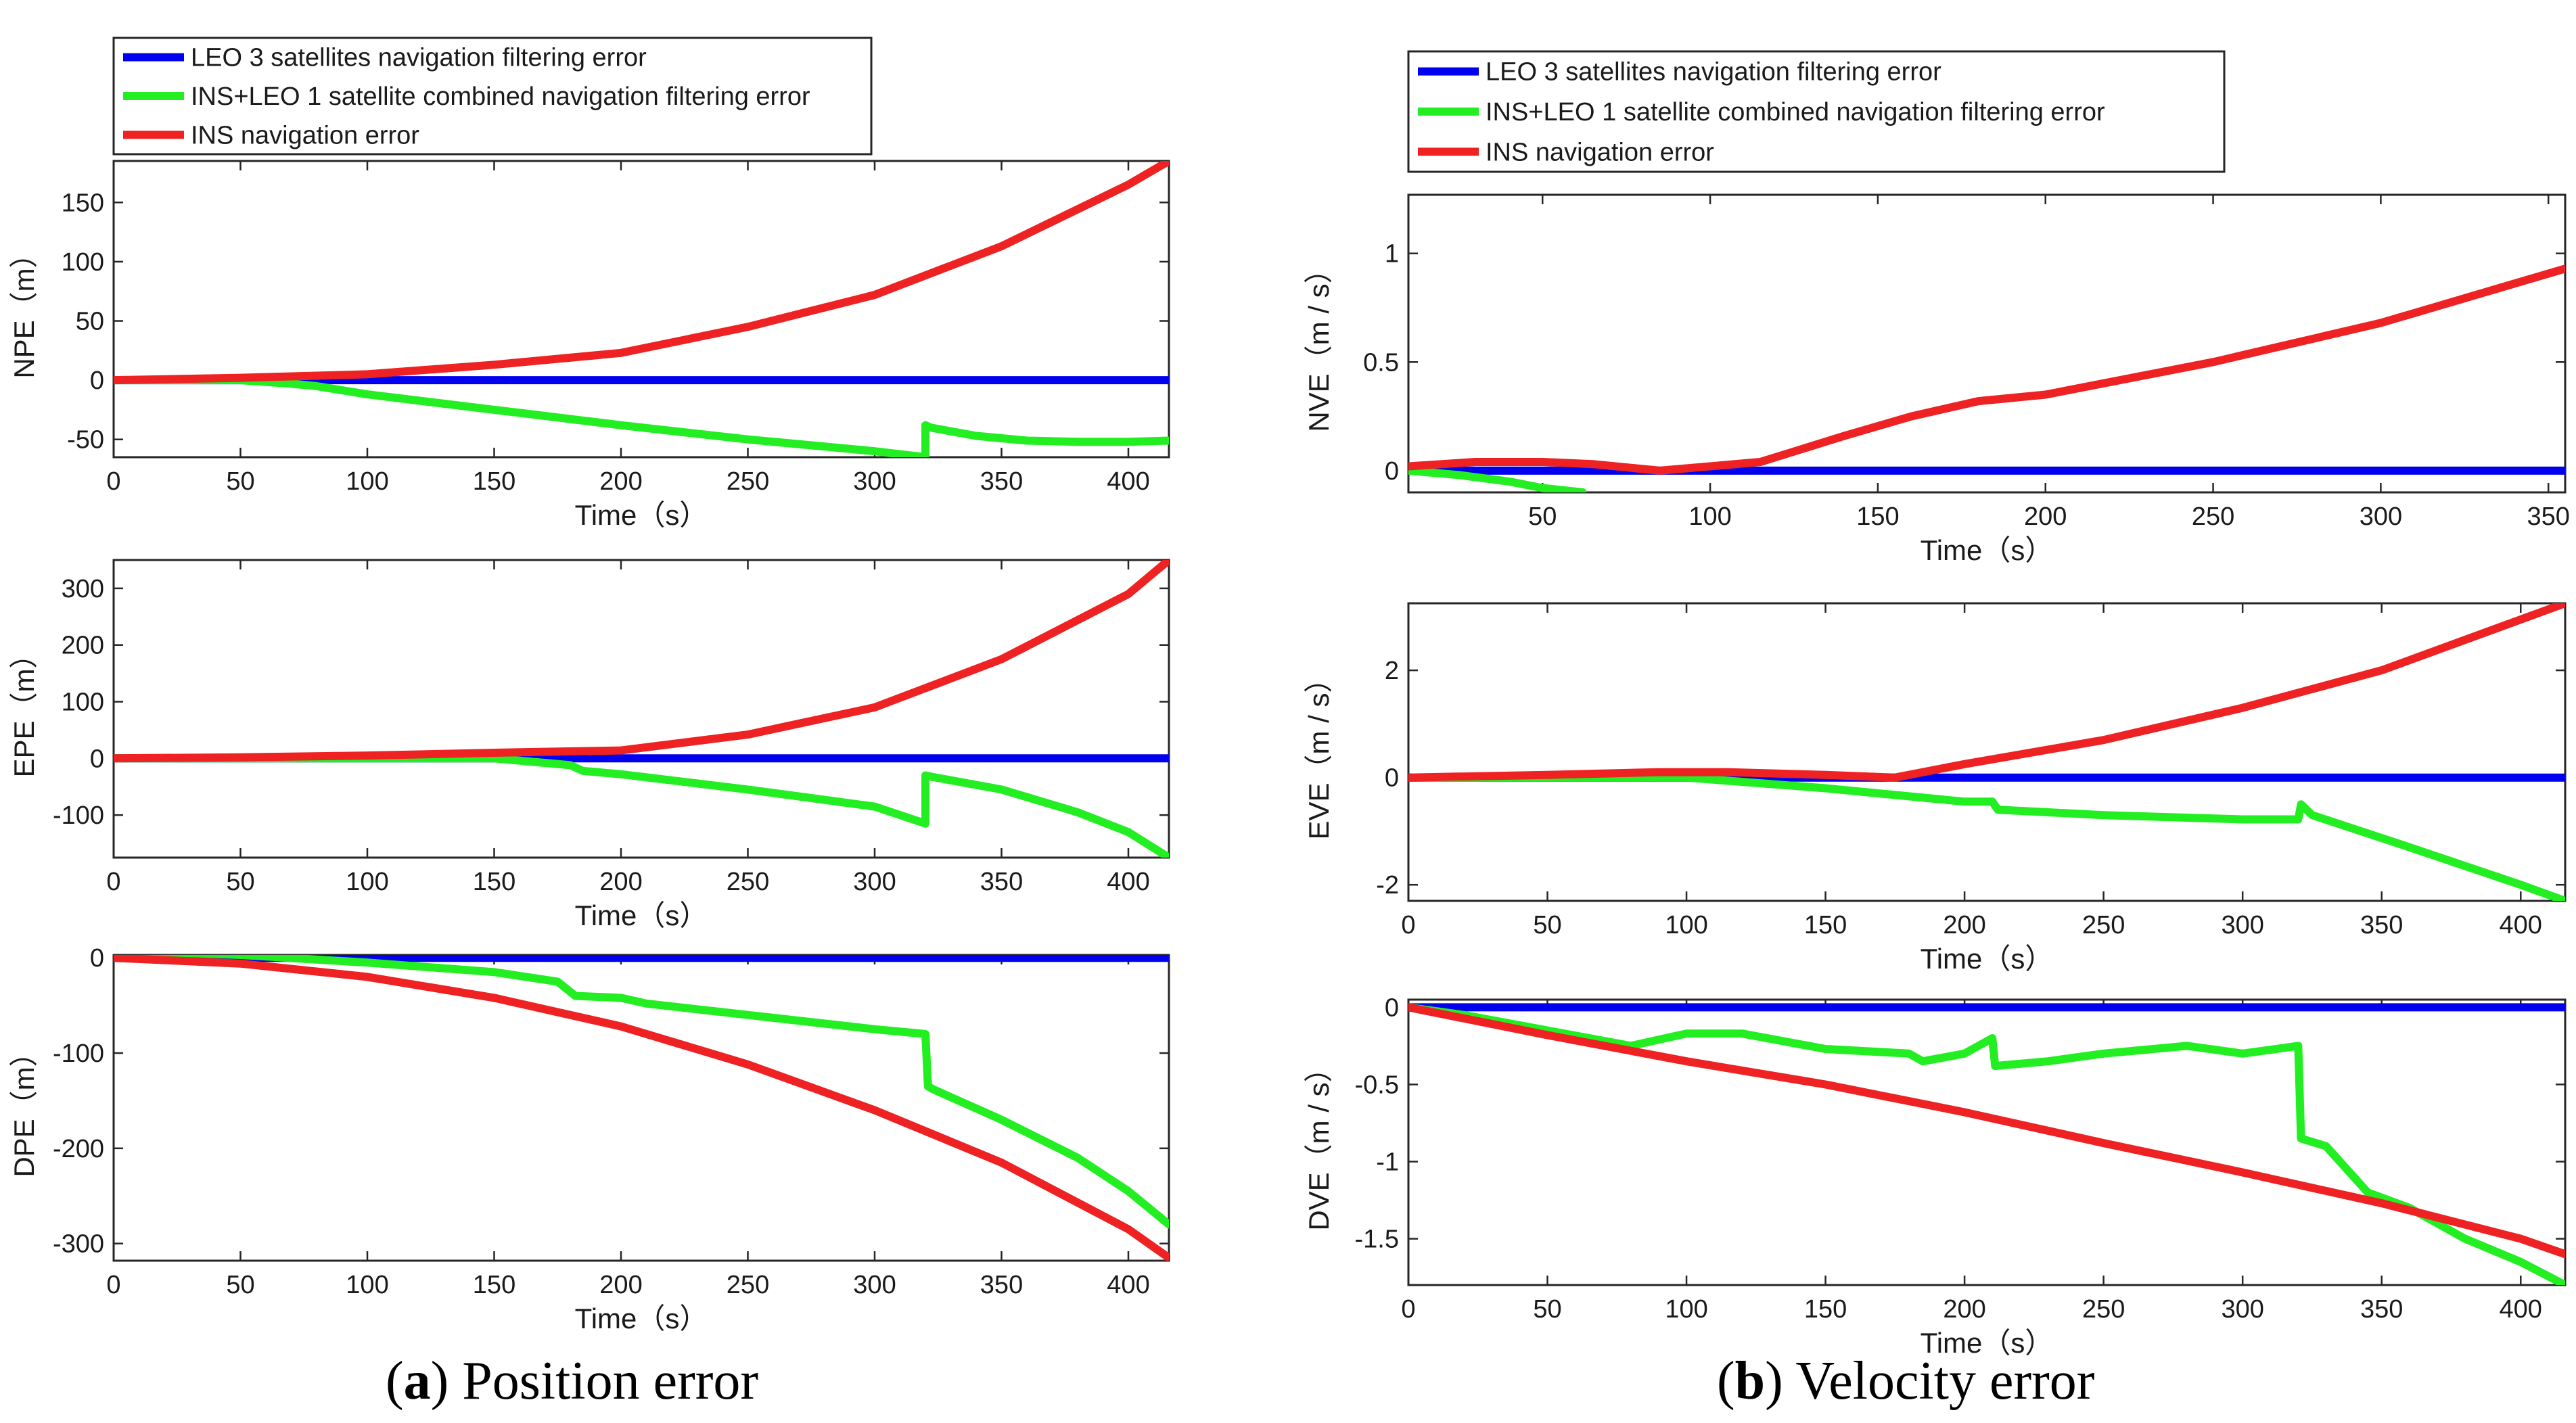 This screenshot has height=1423, width=2576. What do you see at coordinates (83, 589) in the screenshot?
I see `y-tick-label: 300` at bounding box center [83, 589].